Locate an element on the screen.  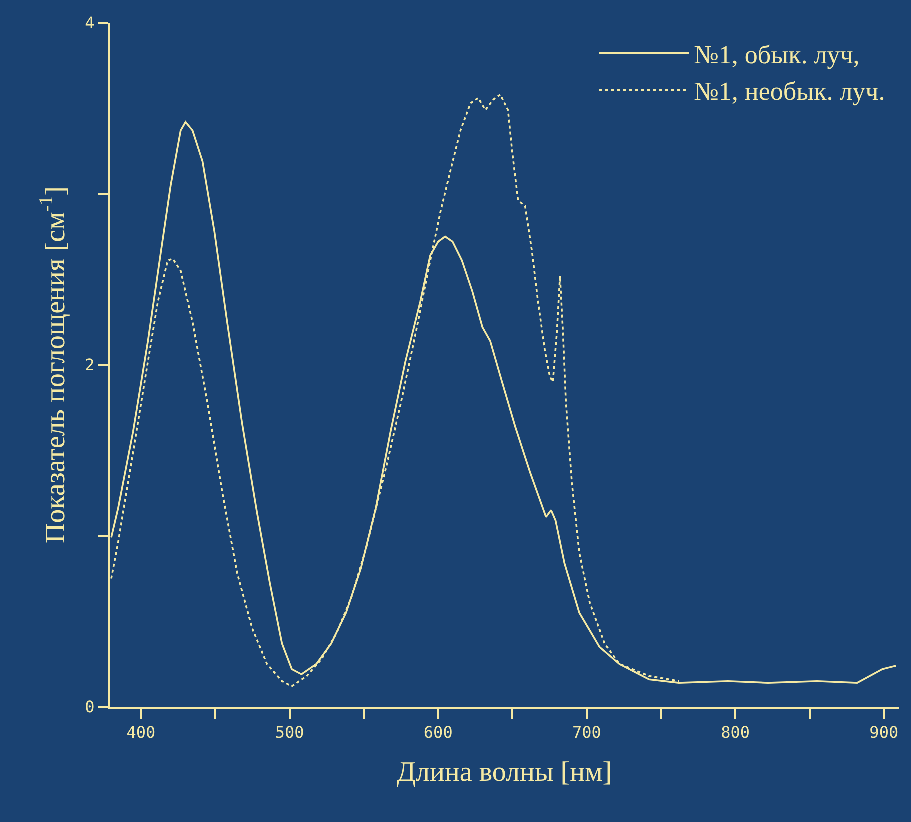
x-tick-label: 700 is located at coordinates (587, 732).